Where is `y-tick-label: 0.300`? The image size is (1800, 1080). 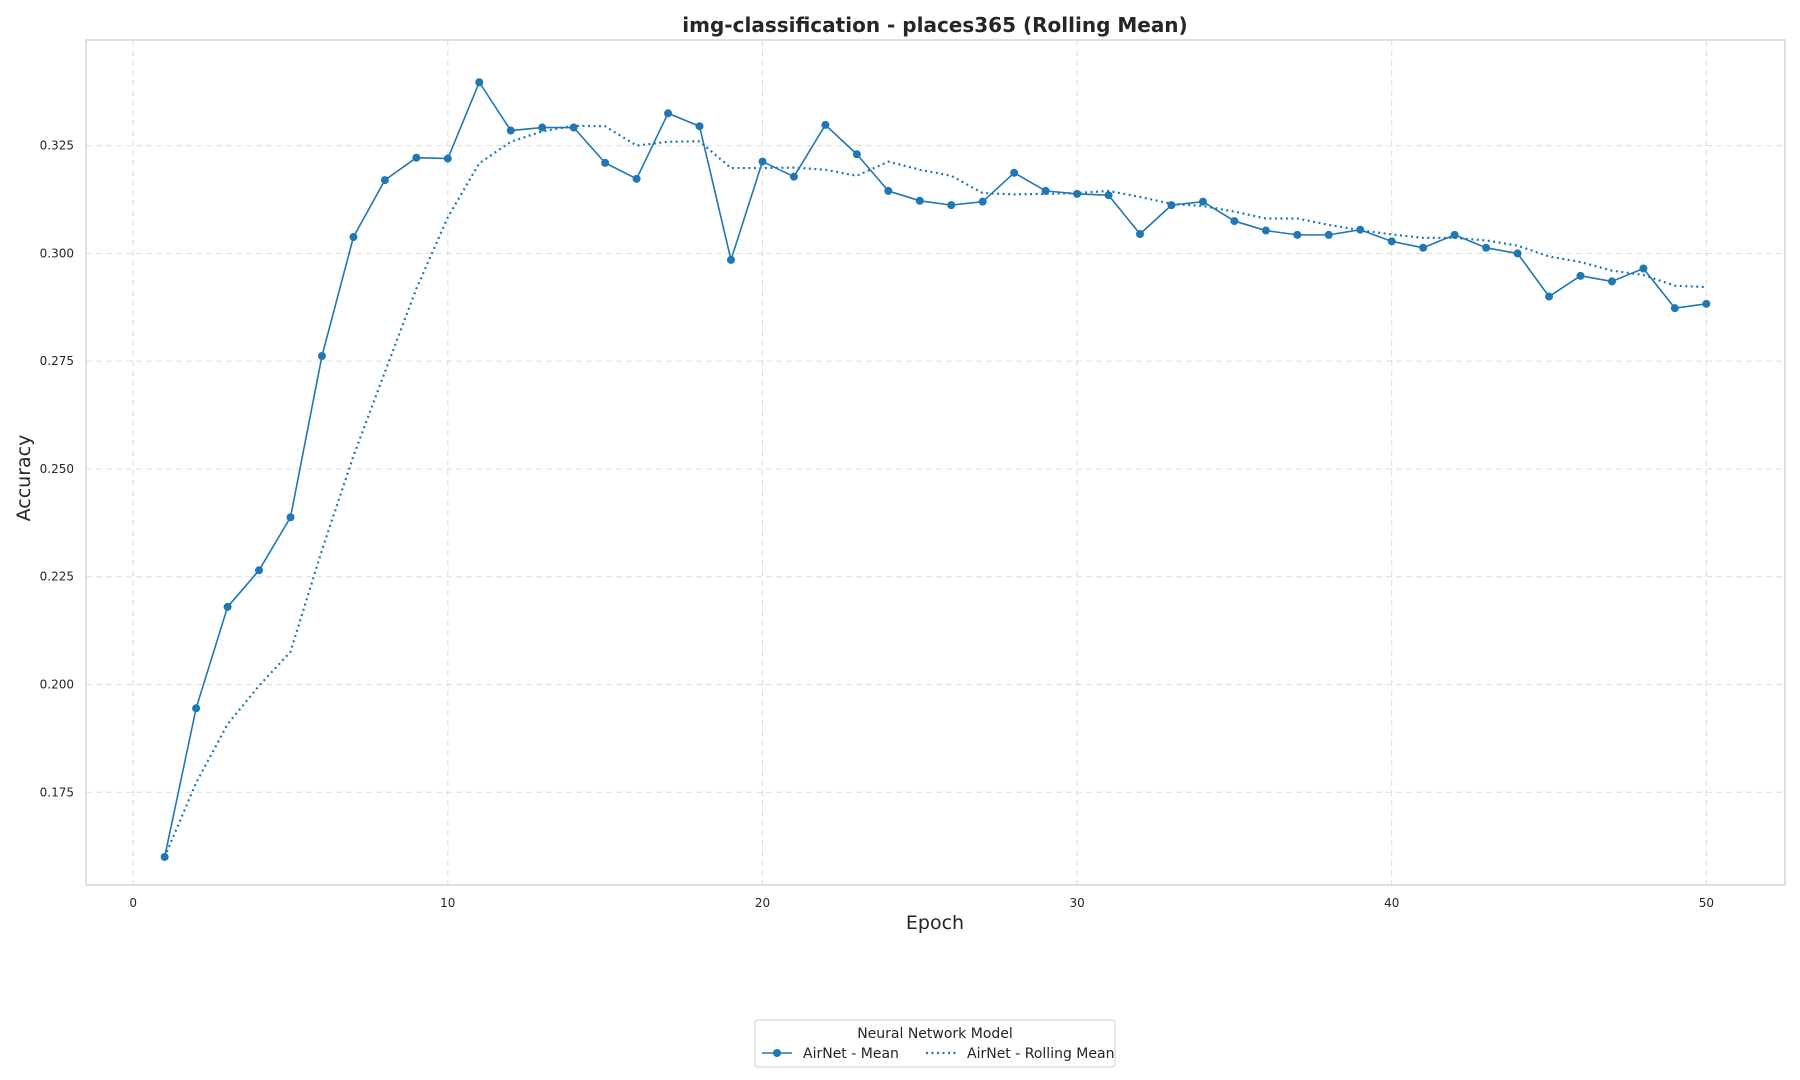 y-tick-label: 0.300 is located at coordinates (57, 253).